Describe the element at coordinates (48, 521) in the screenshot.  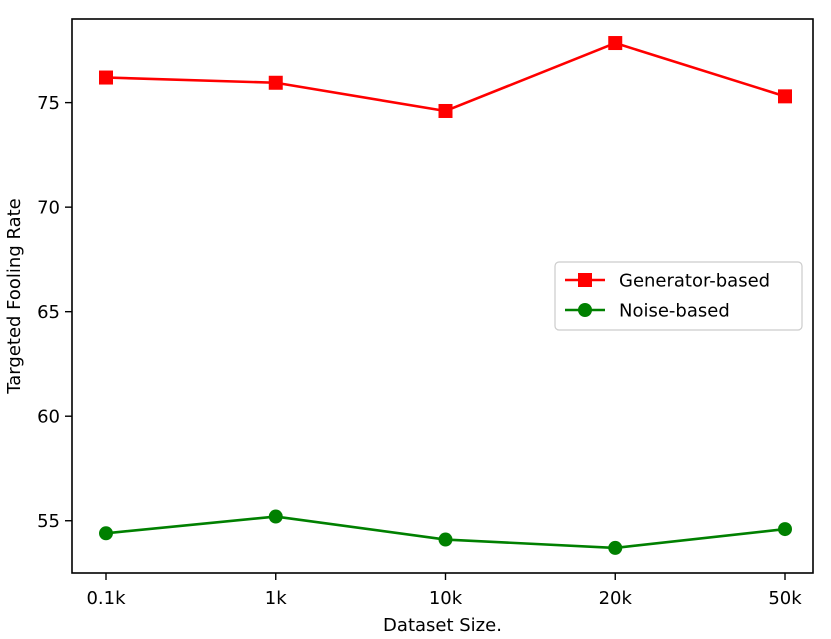
I see `y-tick-label-1: 55` at that location.